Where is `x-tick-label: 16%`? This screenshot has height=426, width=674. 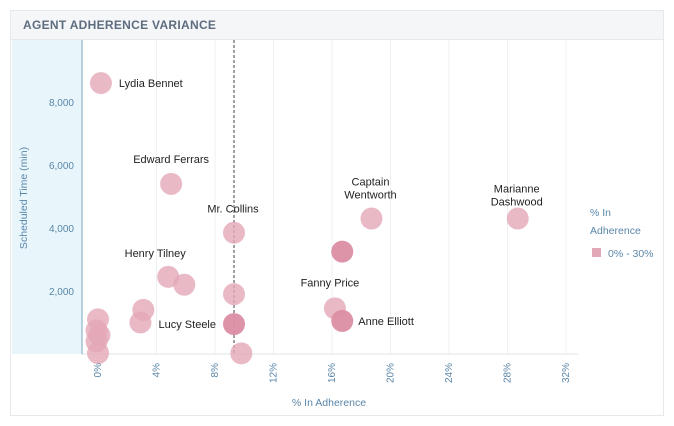 x-tick-label: 16% is located at coordinates (332, 373).